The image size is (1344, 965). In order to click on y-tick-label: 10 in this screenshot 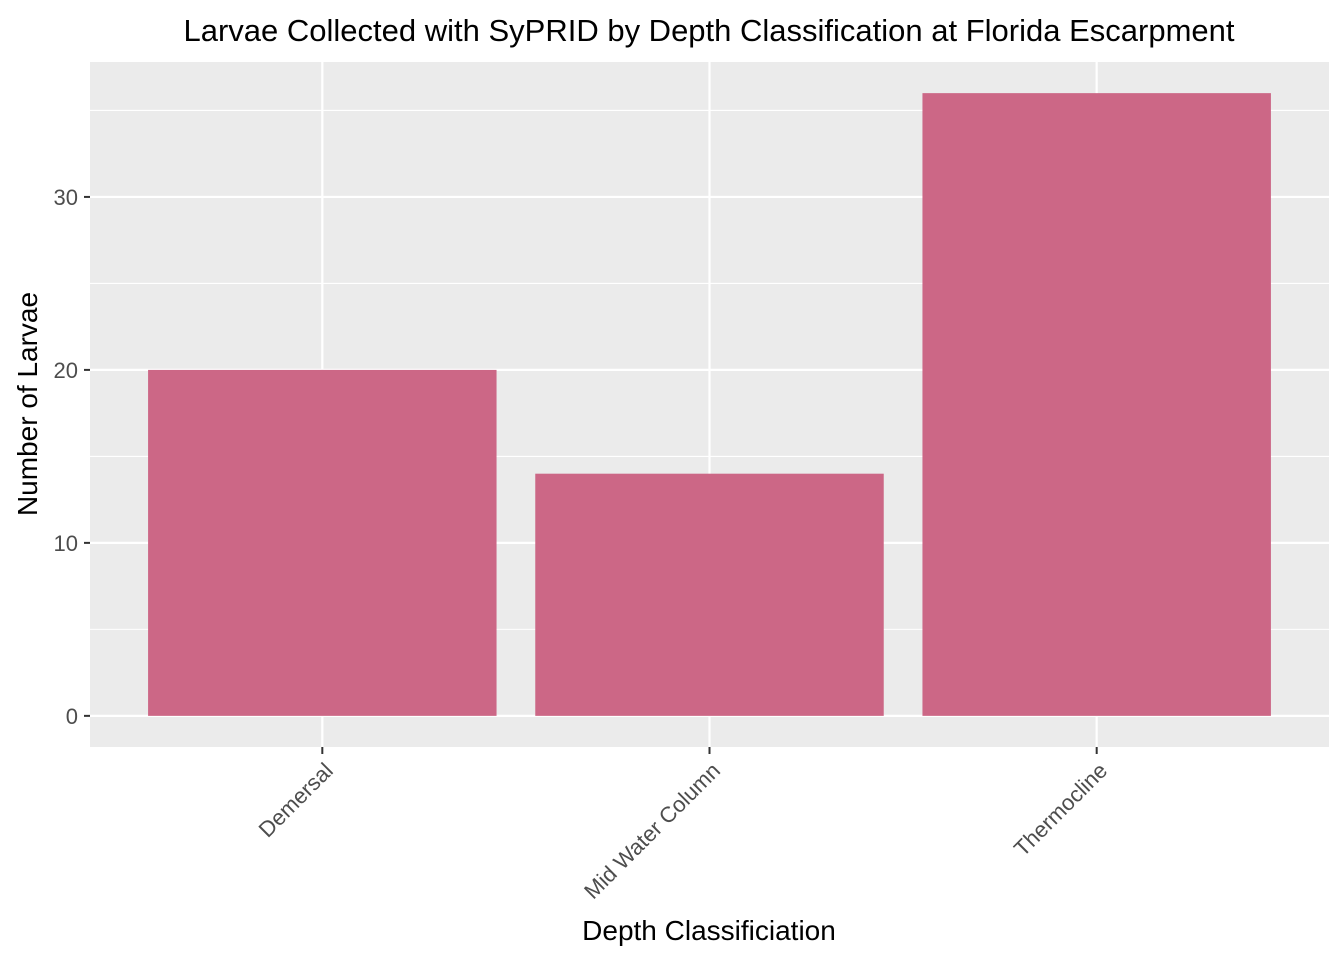, I will do `click(66, 543)`.